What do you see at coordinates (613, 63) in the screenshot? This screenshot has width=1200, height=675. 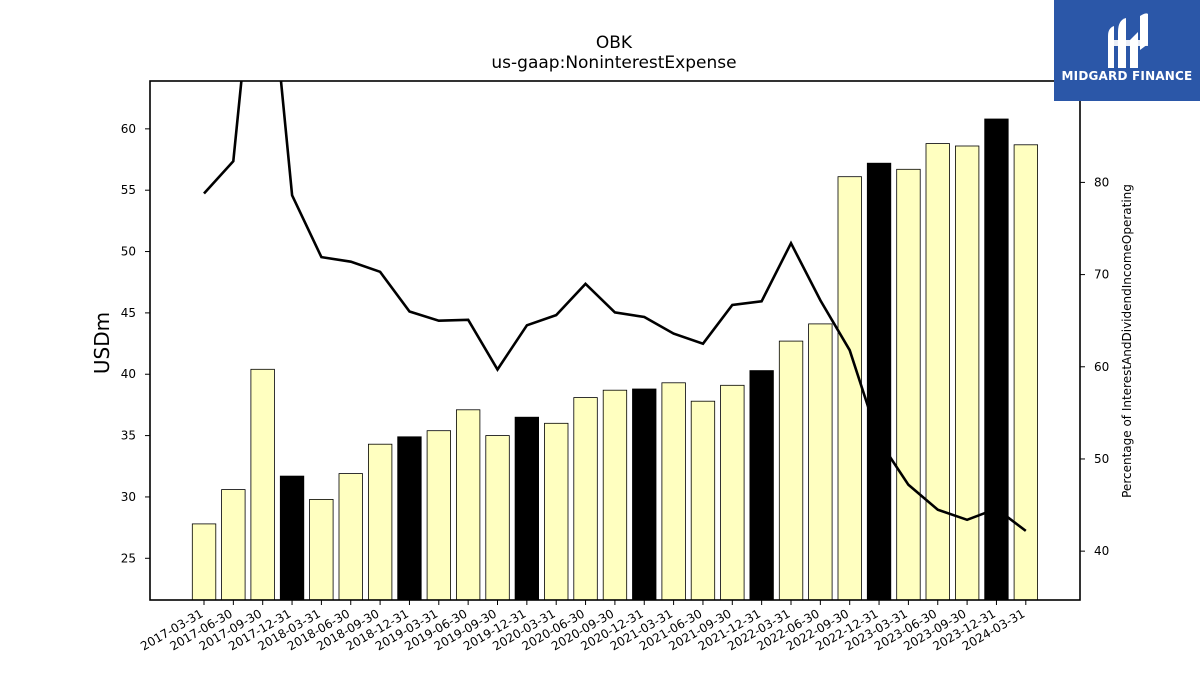 I see `chart-subtitle: us-gaap:NoninterestExpense` at bounding box center [613, 63].